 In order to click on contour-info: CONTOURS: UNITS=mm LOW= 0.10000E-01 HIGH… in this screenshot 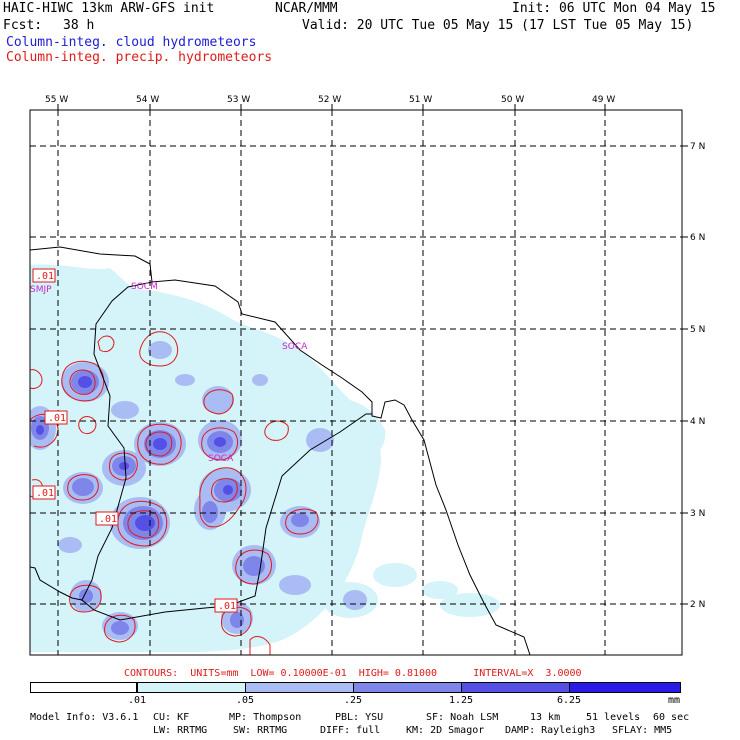, I will do `click(353, 673)`.